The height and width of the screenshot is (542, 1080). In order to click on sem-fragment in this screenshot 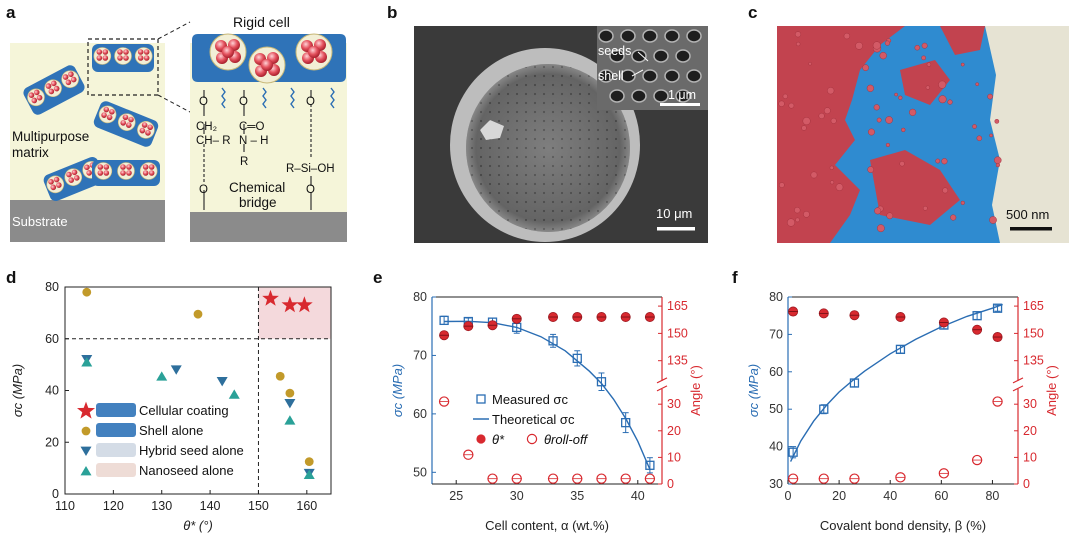, I will do `click(492, 130)`.